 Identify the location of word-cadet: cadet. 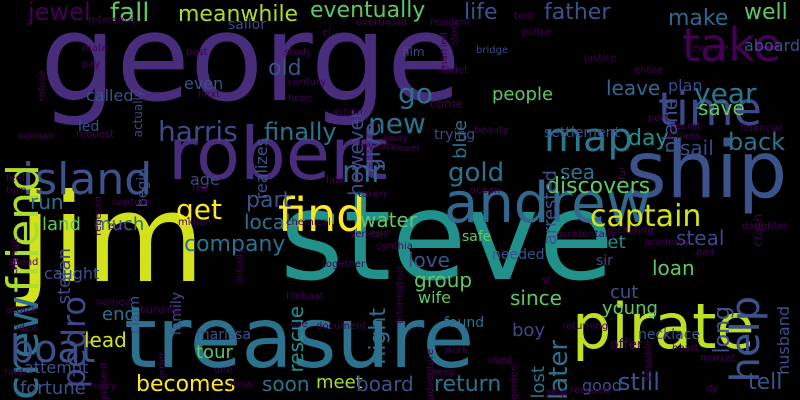
(454, 70).